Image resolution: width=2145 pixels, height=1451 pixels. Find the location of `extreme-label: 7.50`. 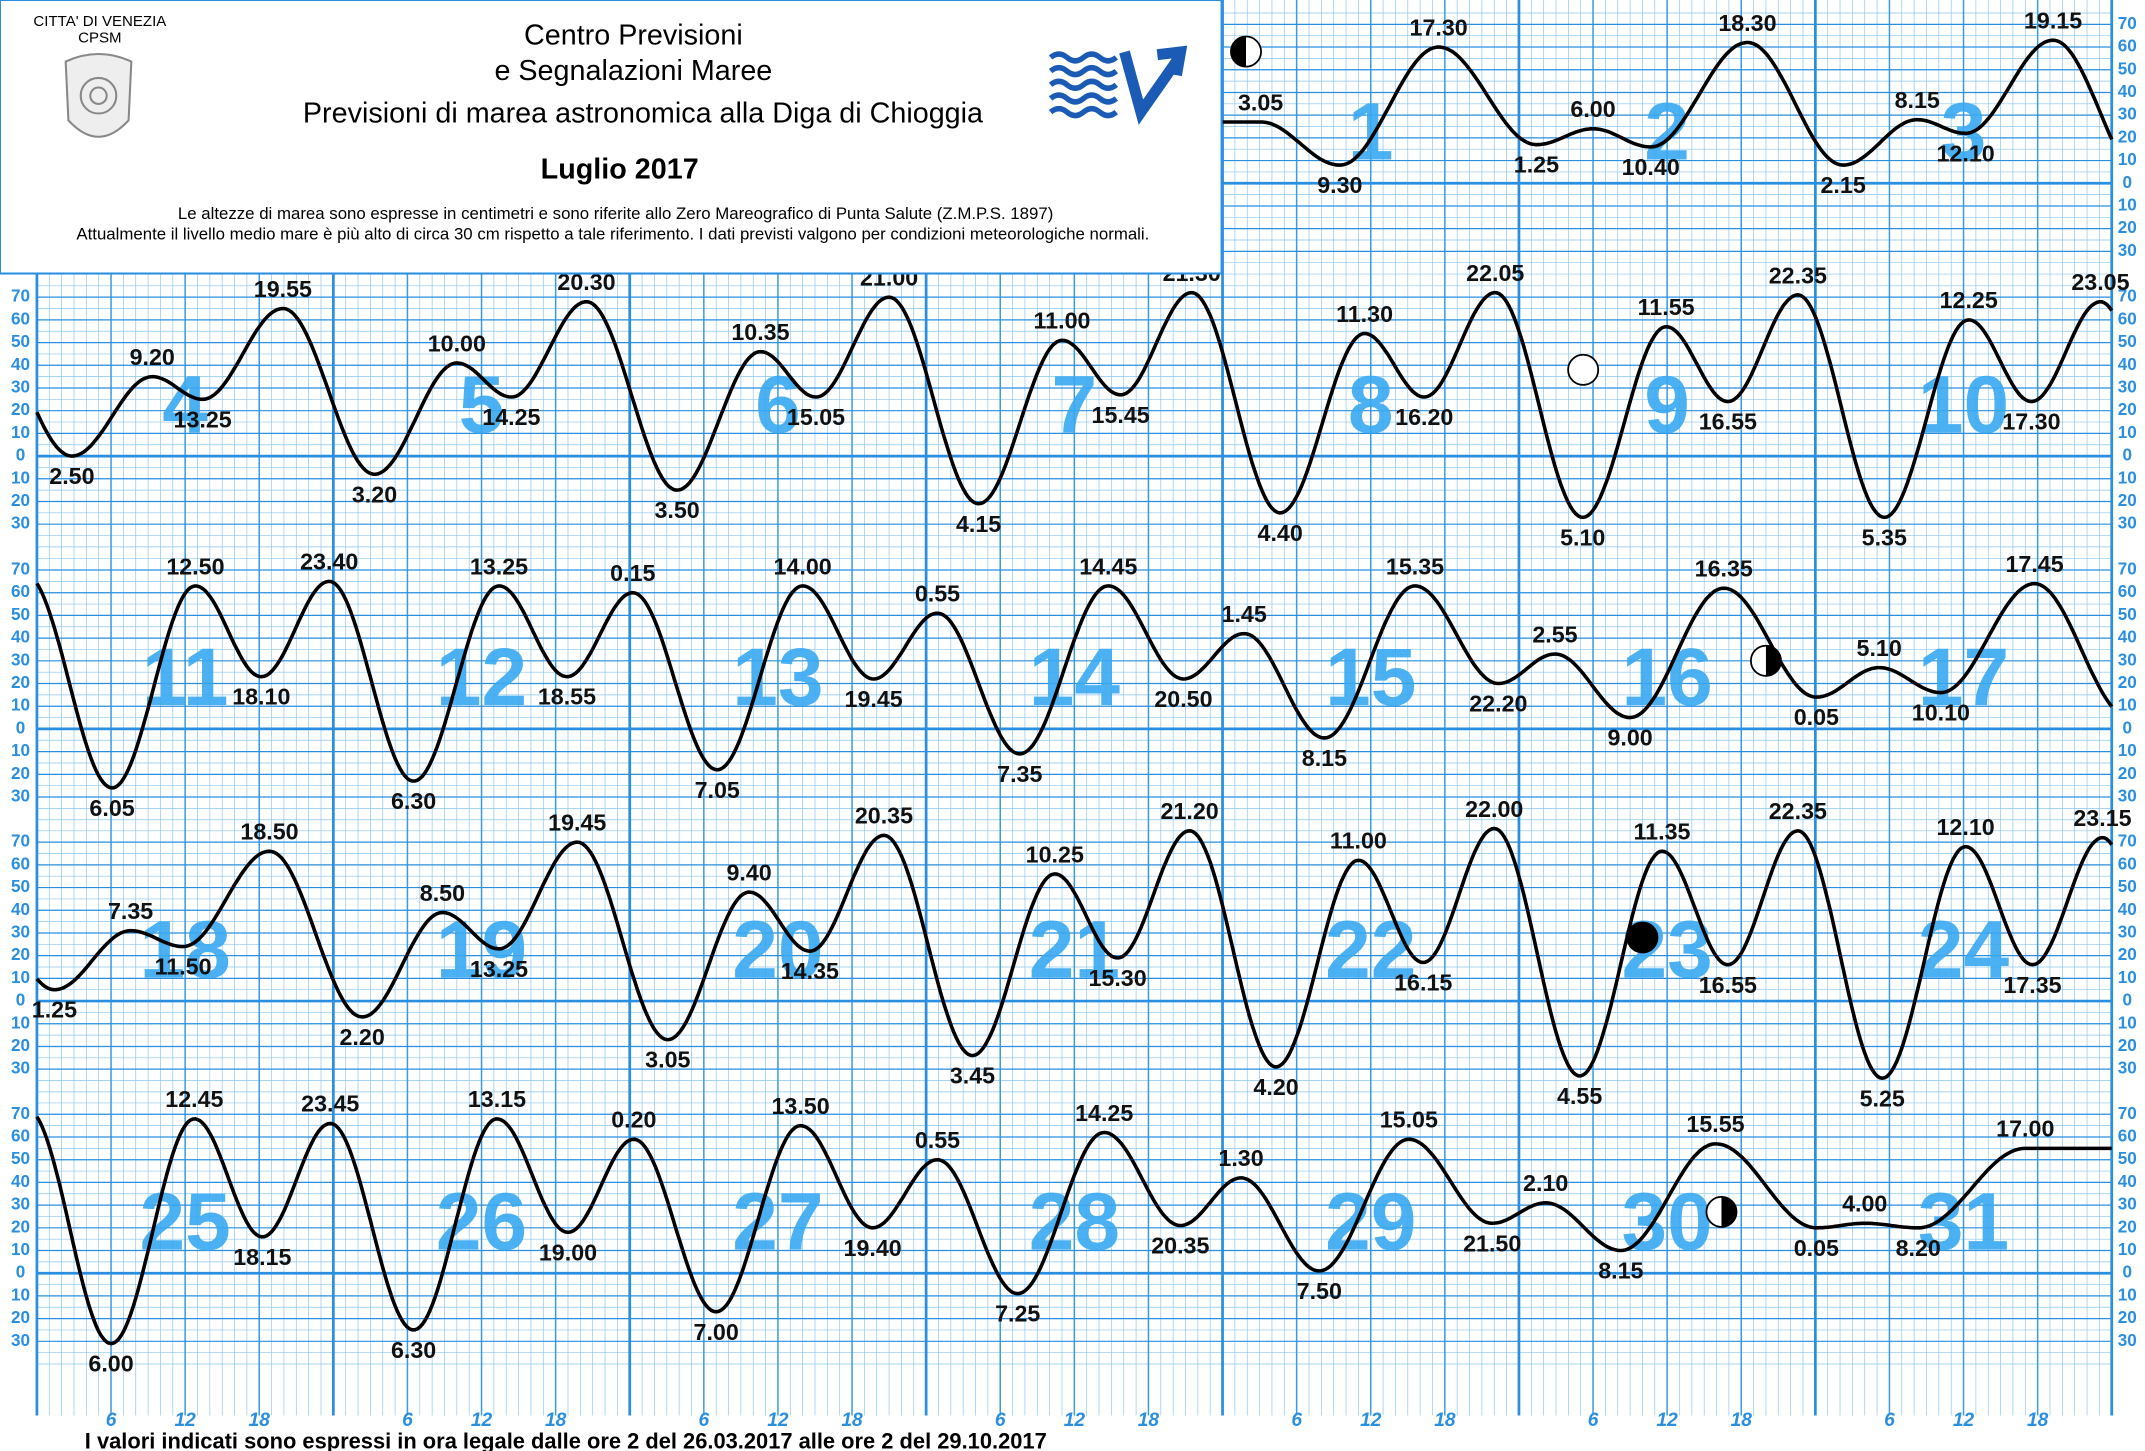

extreme-label: 7.50 is located at coordinates (1319, 1291).